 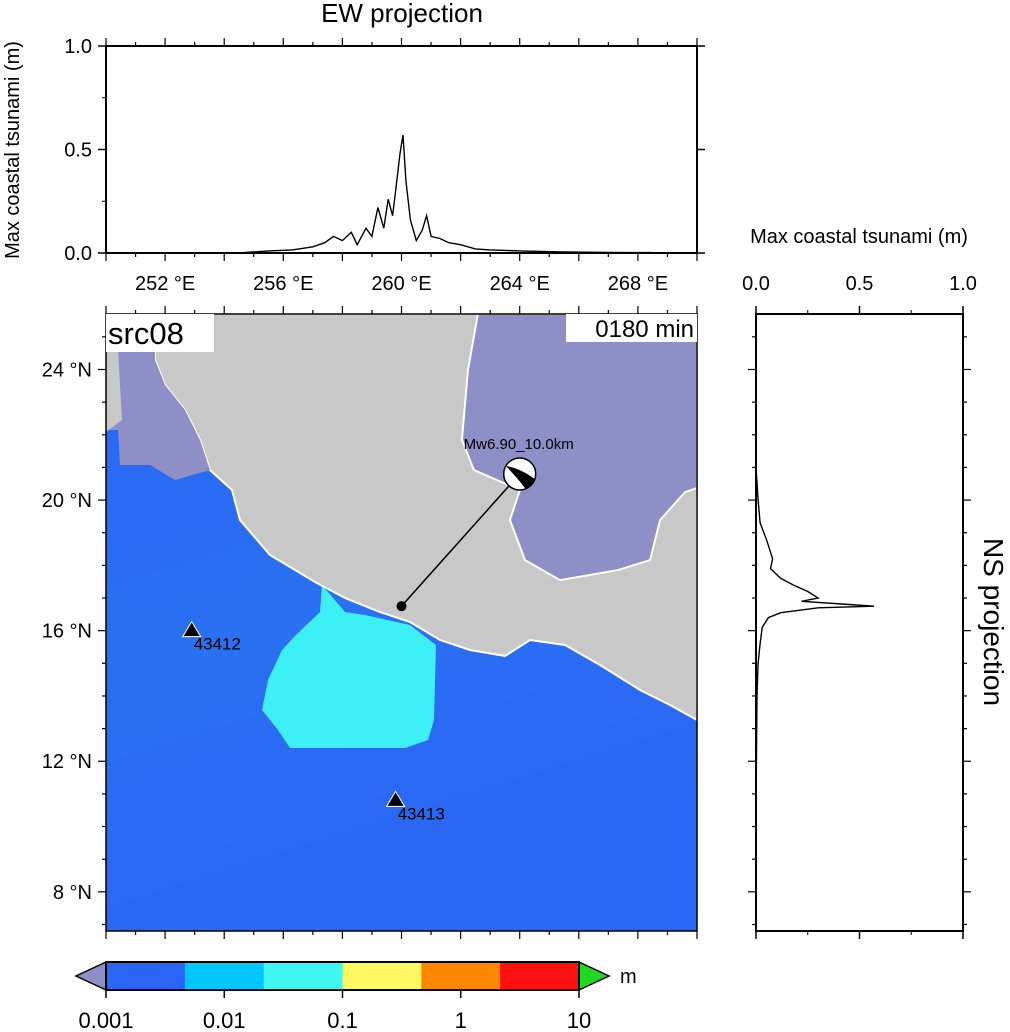 What do you see at coordinates (579, 1020) in the screenshot?
I see `colorbar-tick-label: 10` at bounding box center [579, 1020].